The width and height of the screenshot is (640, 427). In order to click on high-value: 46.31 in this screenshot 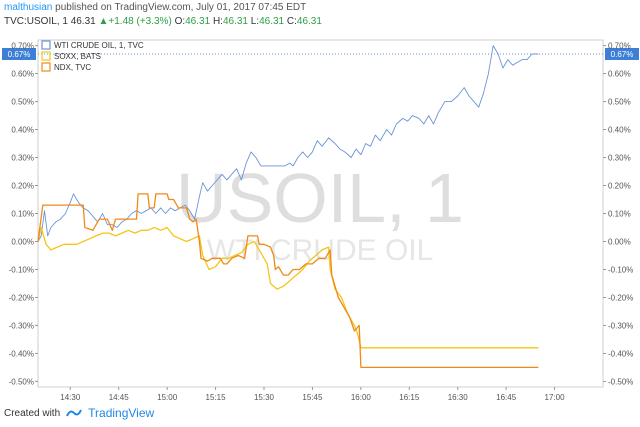, I will do `click(235, 21)`.